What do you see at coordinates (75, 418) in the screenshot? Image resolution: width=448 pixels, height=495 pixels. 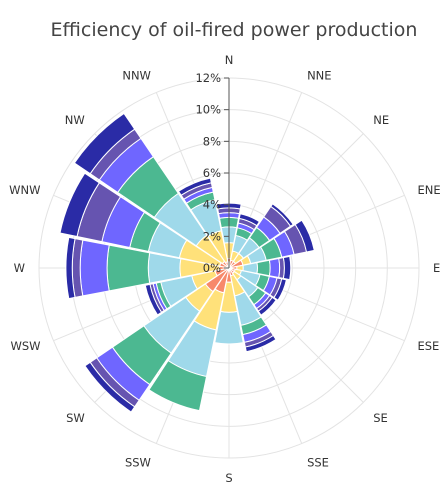 I see `direction-label-sw: SW` at bounding box center [75, 418].